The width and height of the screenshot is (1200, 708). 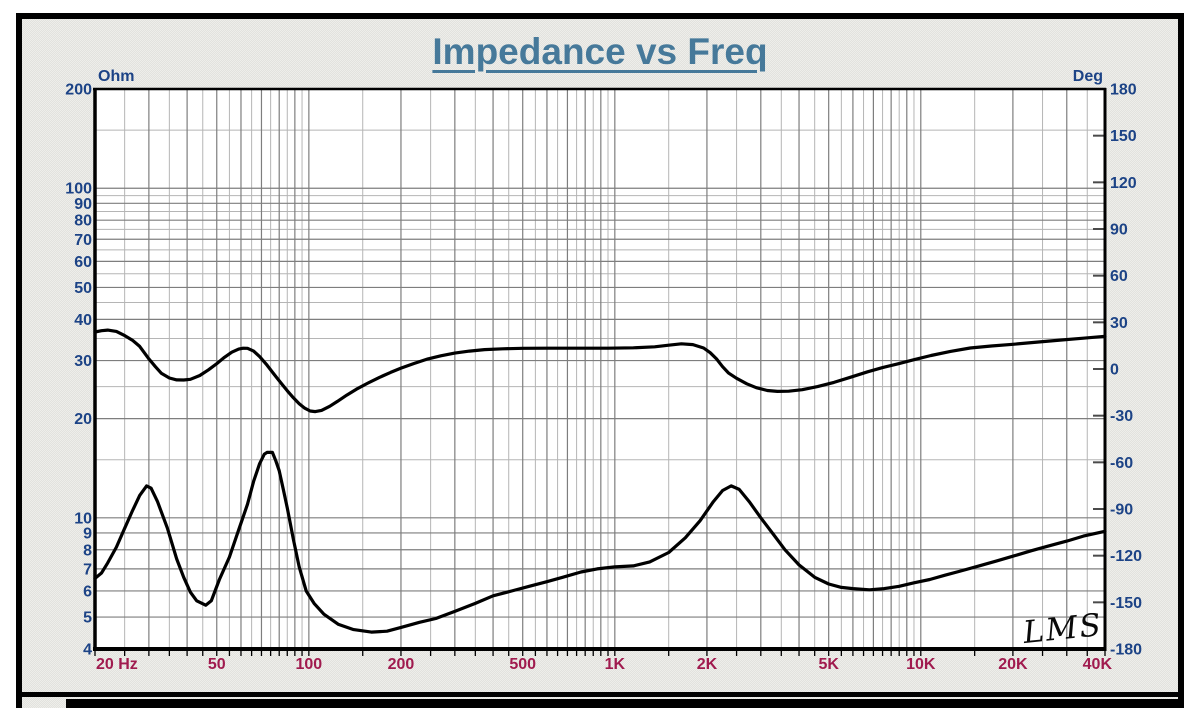 What do you see at coordinates (1126, 556) in the screenshot?
I see `svg-text: -120` at bounding box center [1126, 556].